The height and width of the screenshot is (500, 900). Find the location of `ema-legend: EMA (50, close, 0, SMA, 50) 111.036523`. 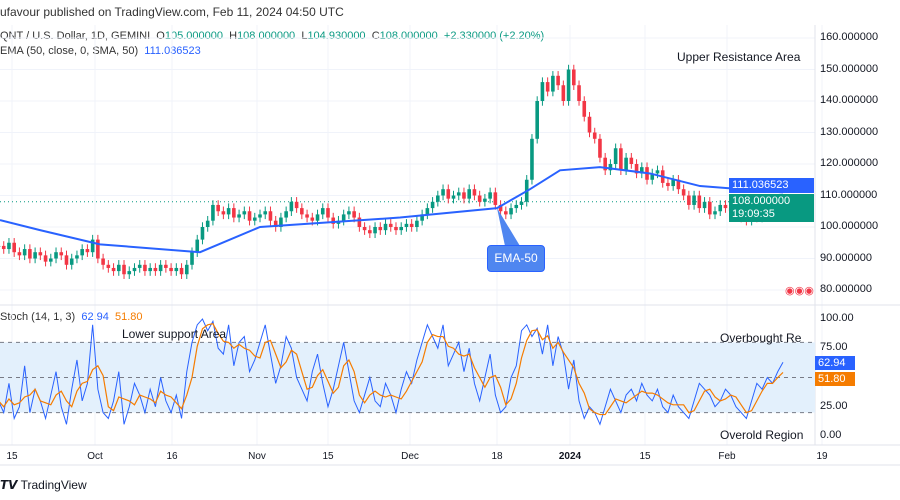

ema-legend: EMA (50, close, 0, SMA, 50) 111.036523 is located at coordinates (100, 51).